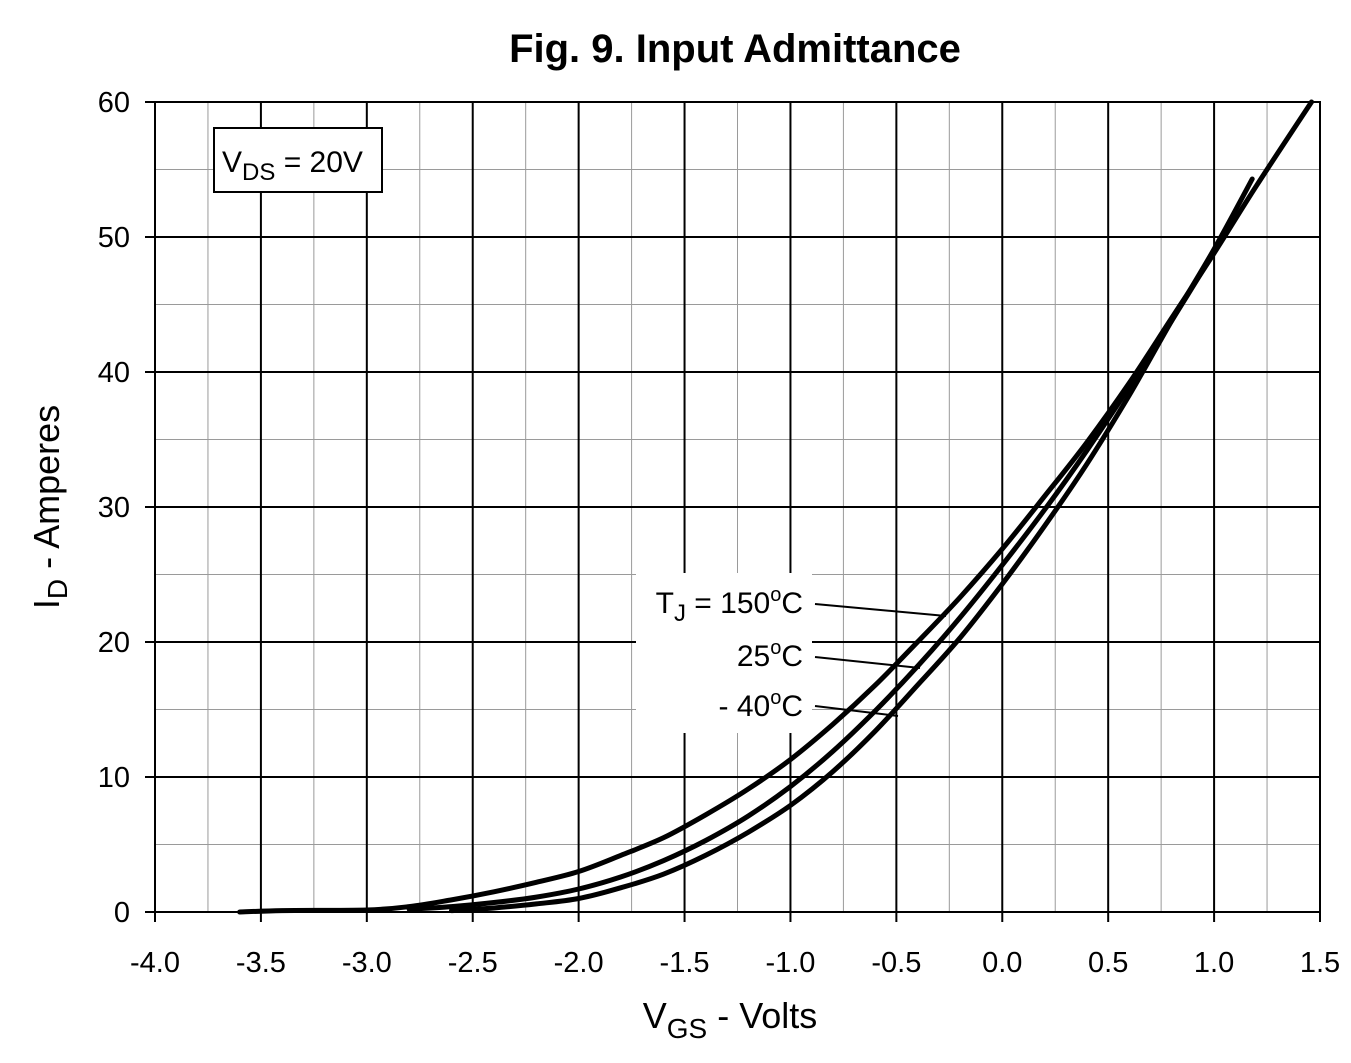 The image size is (1351, 1063). I want to click on x-tick-label: -3.5, so click(261, 963).